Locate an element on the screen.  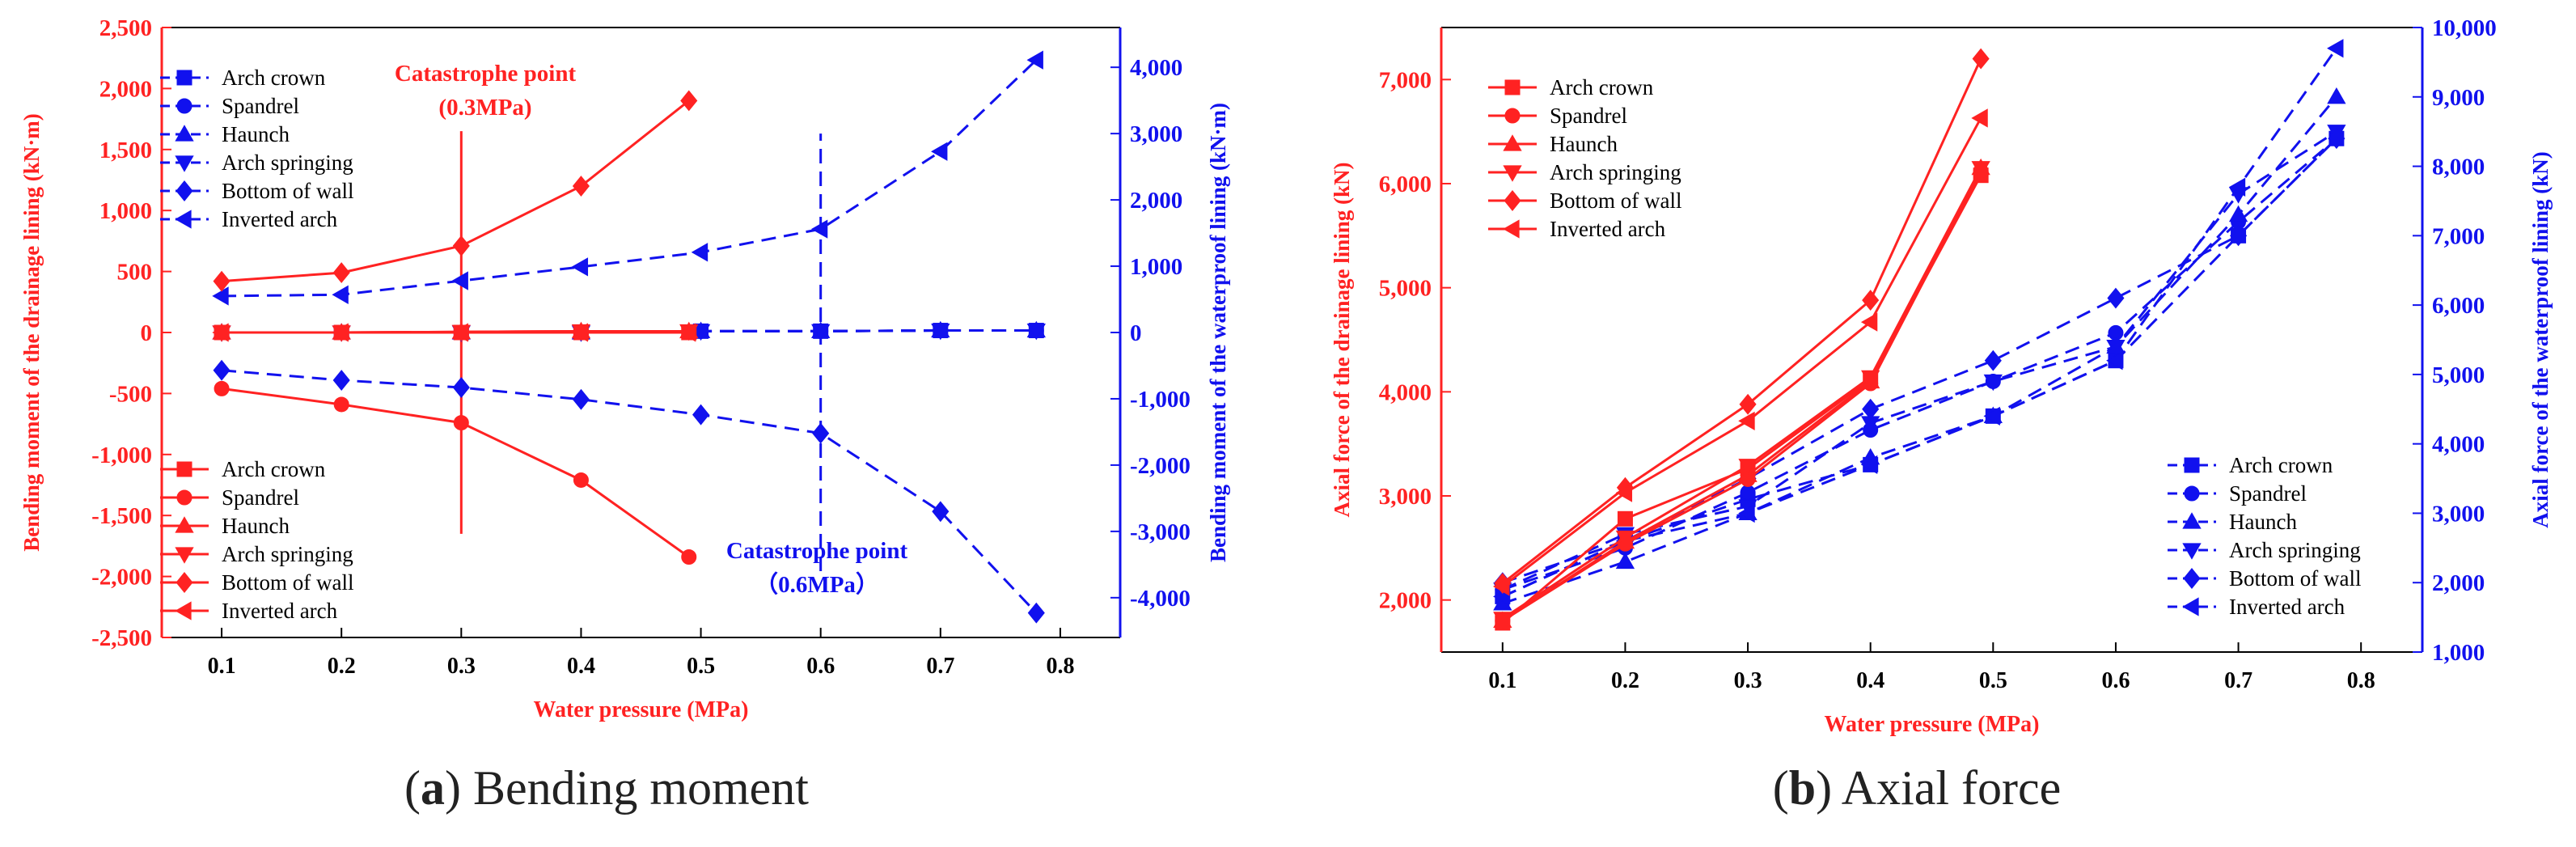
y-right-tick-label: 8,000 is located at coordinates (2458, 167).